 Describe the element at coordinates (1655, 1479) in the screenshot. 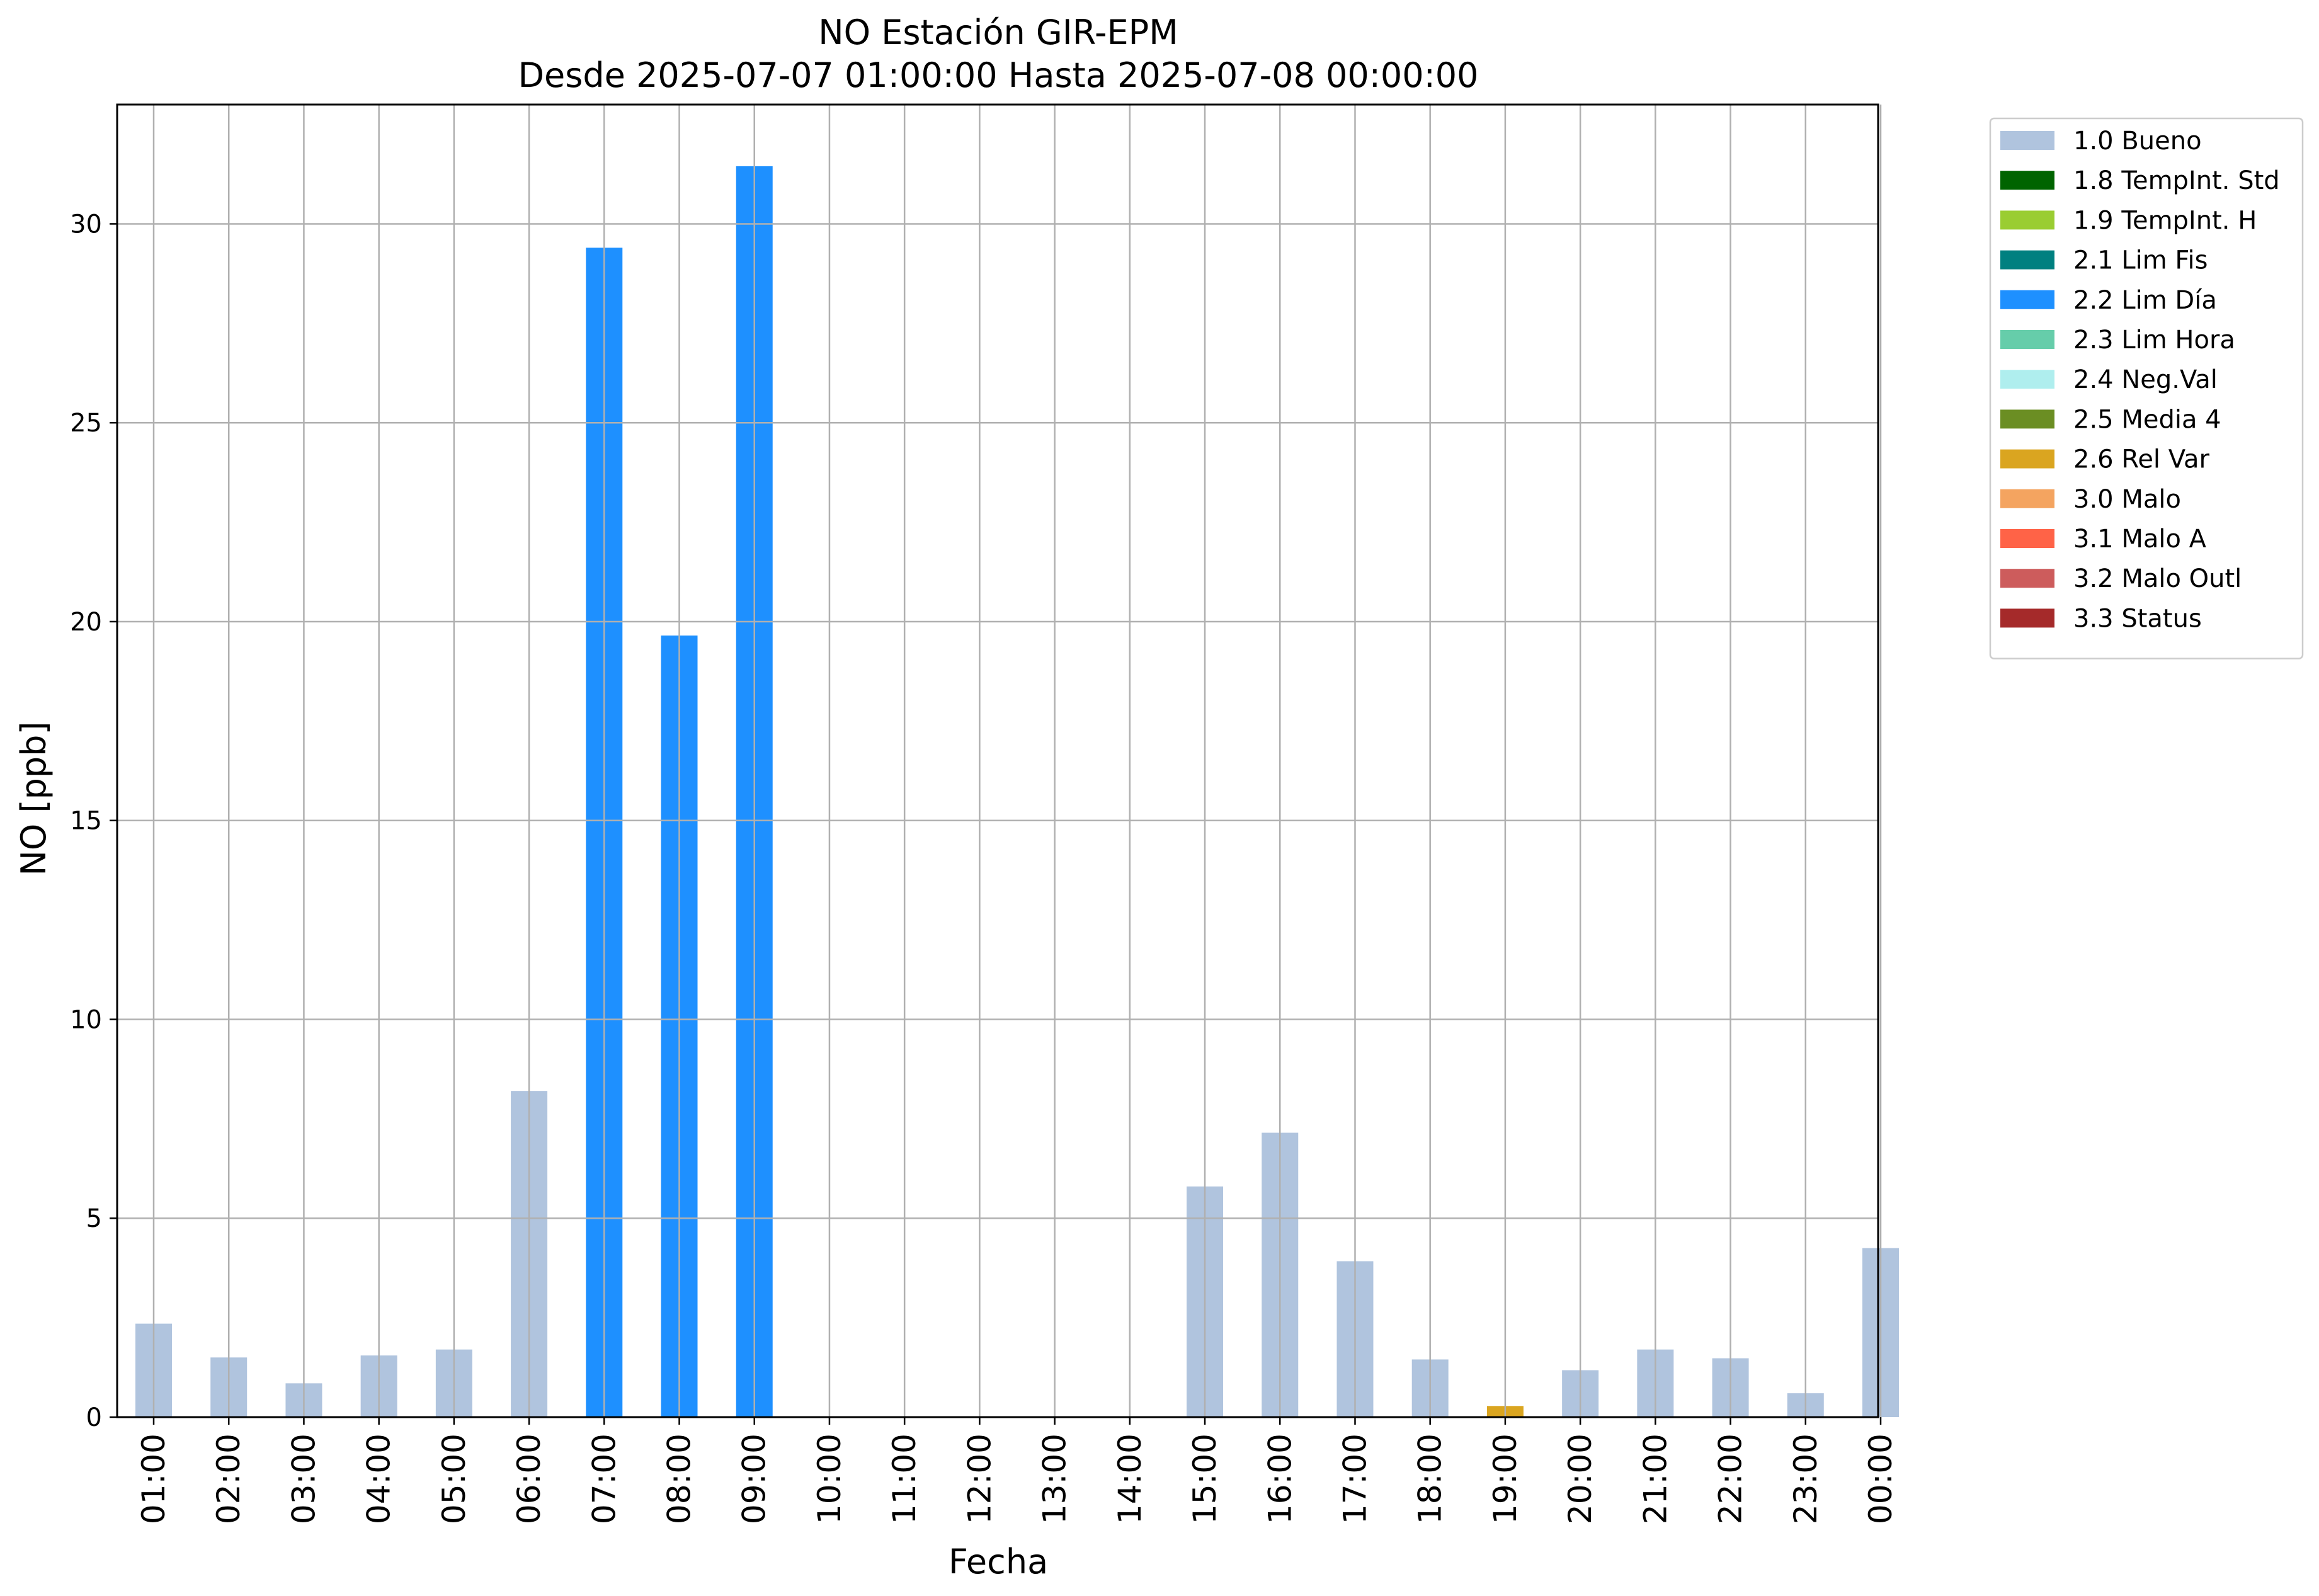

I see `x-tick-label: 21:00` at that location.